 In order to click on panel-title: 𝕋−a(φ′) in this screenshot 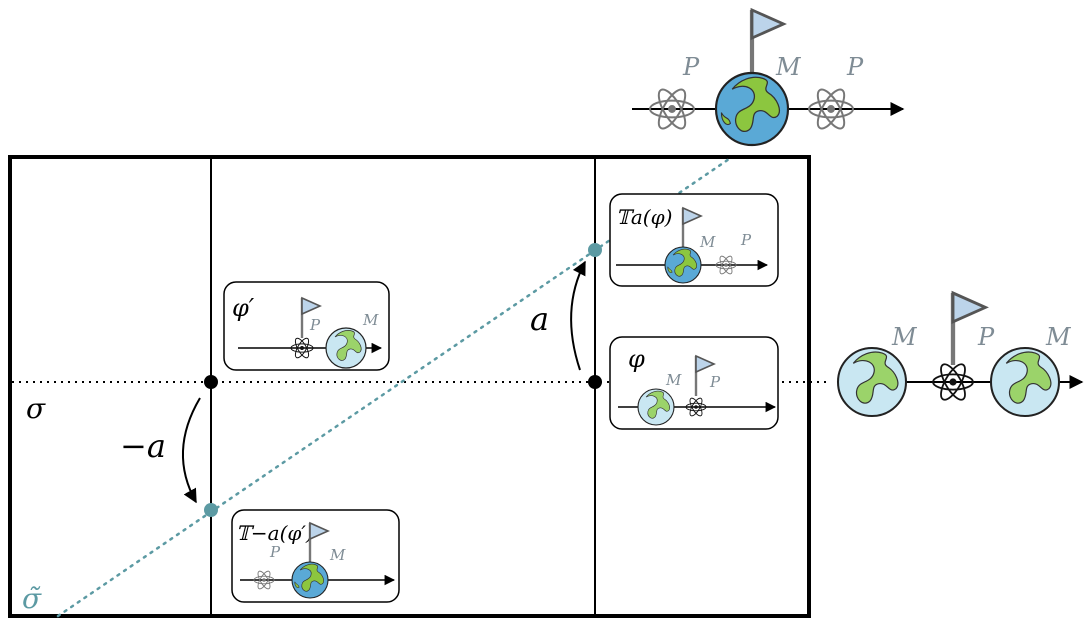, I will do `click(275, 533)`.